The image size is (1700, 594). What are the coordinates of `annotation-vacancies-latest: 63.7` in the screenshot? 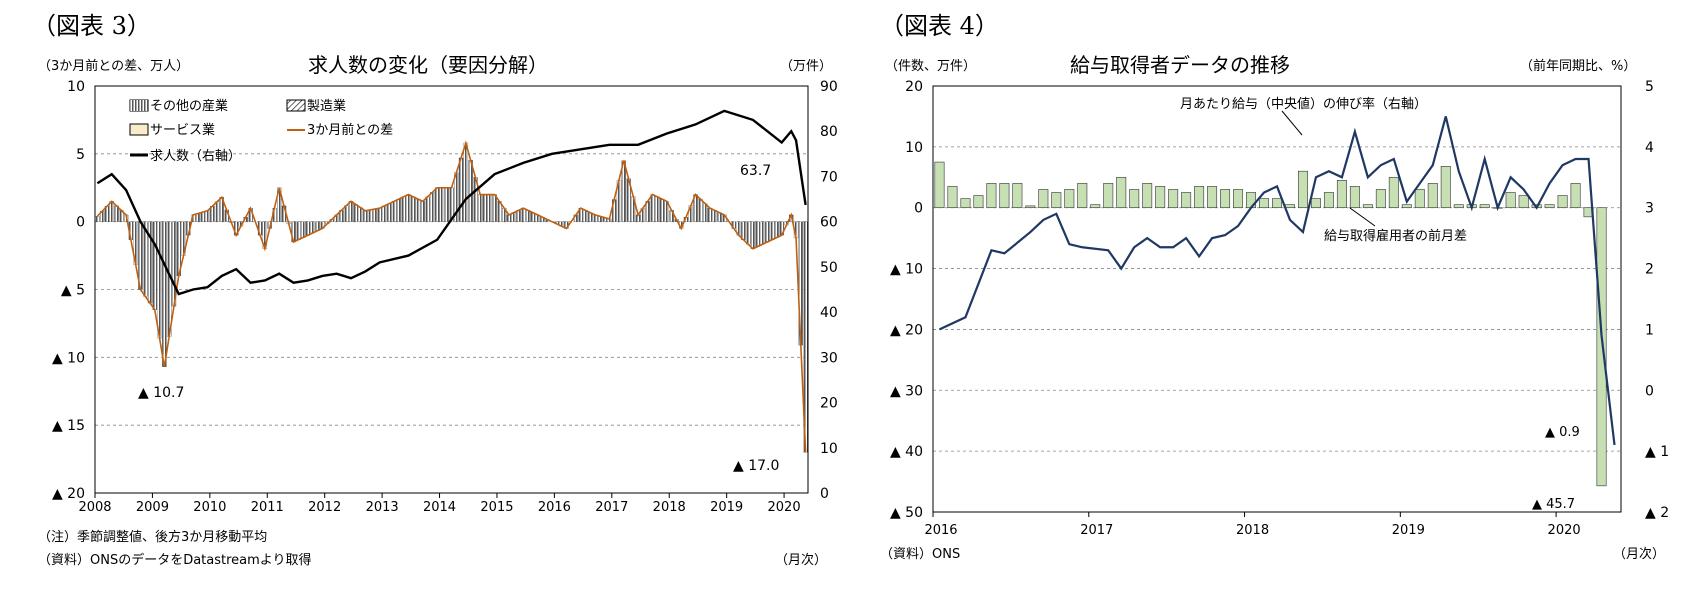 It's located at (755, 171).